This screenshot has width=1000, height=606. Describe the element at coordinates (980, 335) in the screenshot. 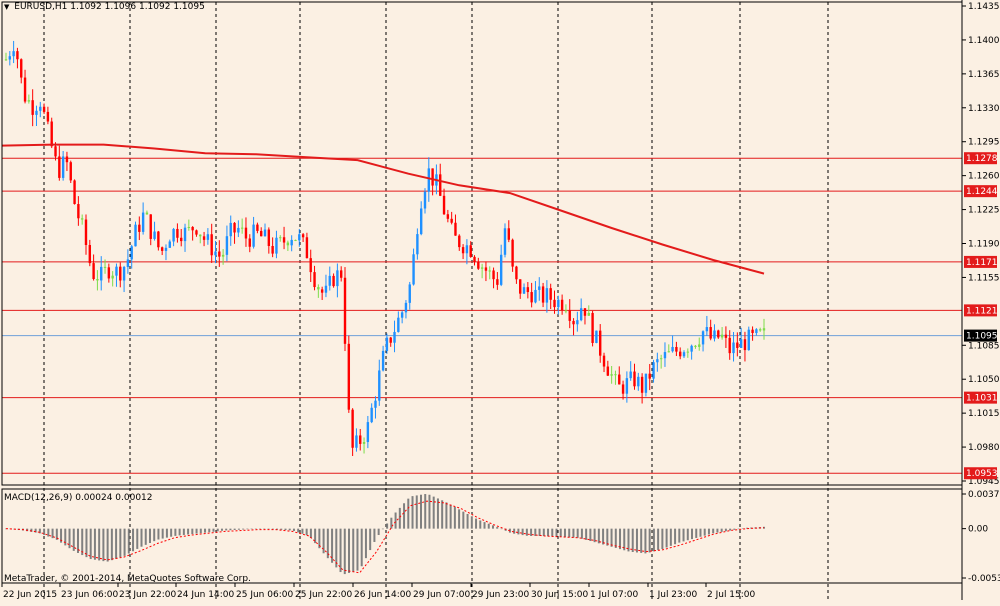

I see `current-price-box` at that location.